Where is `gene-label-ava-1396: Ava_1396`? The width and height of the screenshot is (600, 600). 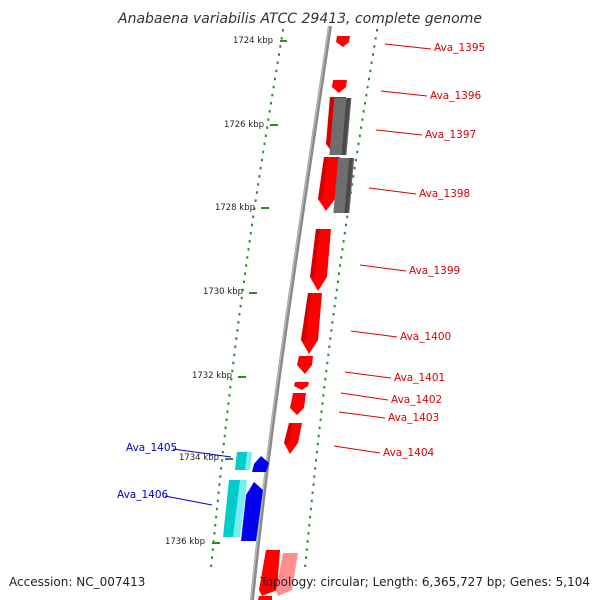
gene-label-ava-1396: Ava_1396 is located at coordinates (456, 96).